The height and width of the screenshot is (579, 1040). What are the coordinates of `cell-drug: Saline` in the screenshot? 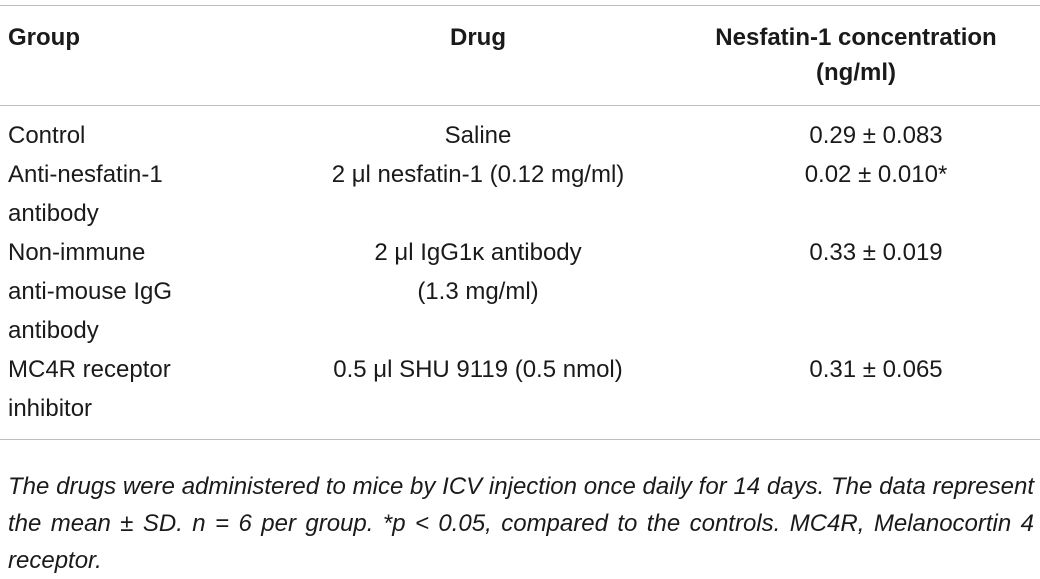 It's located at (478, 131).